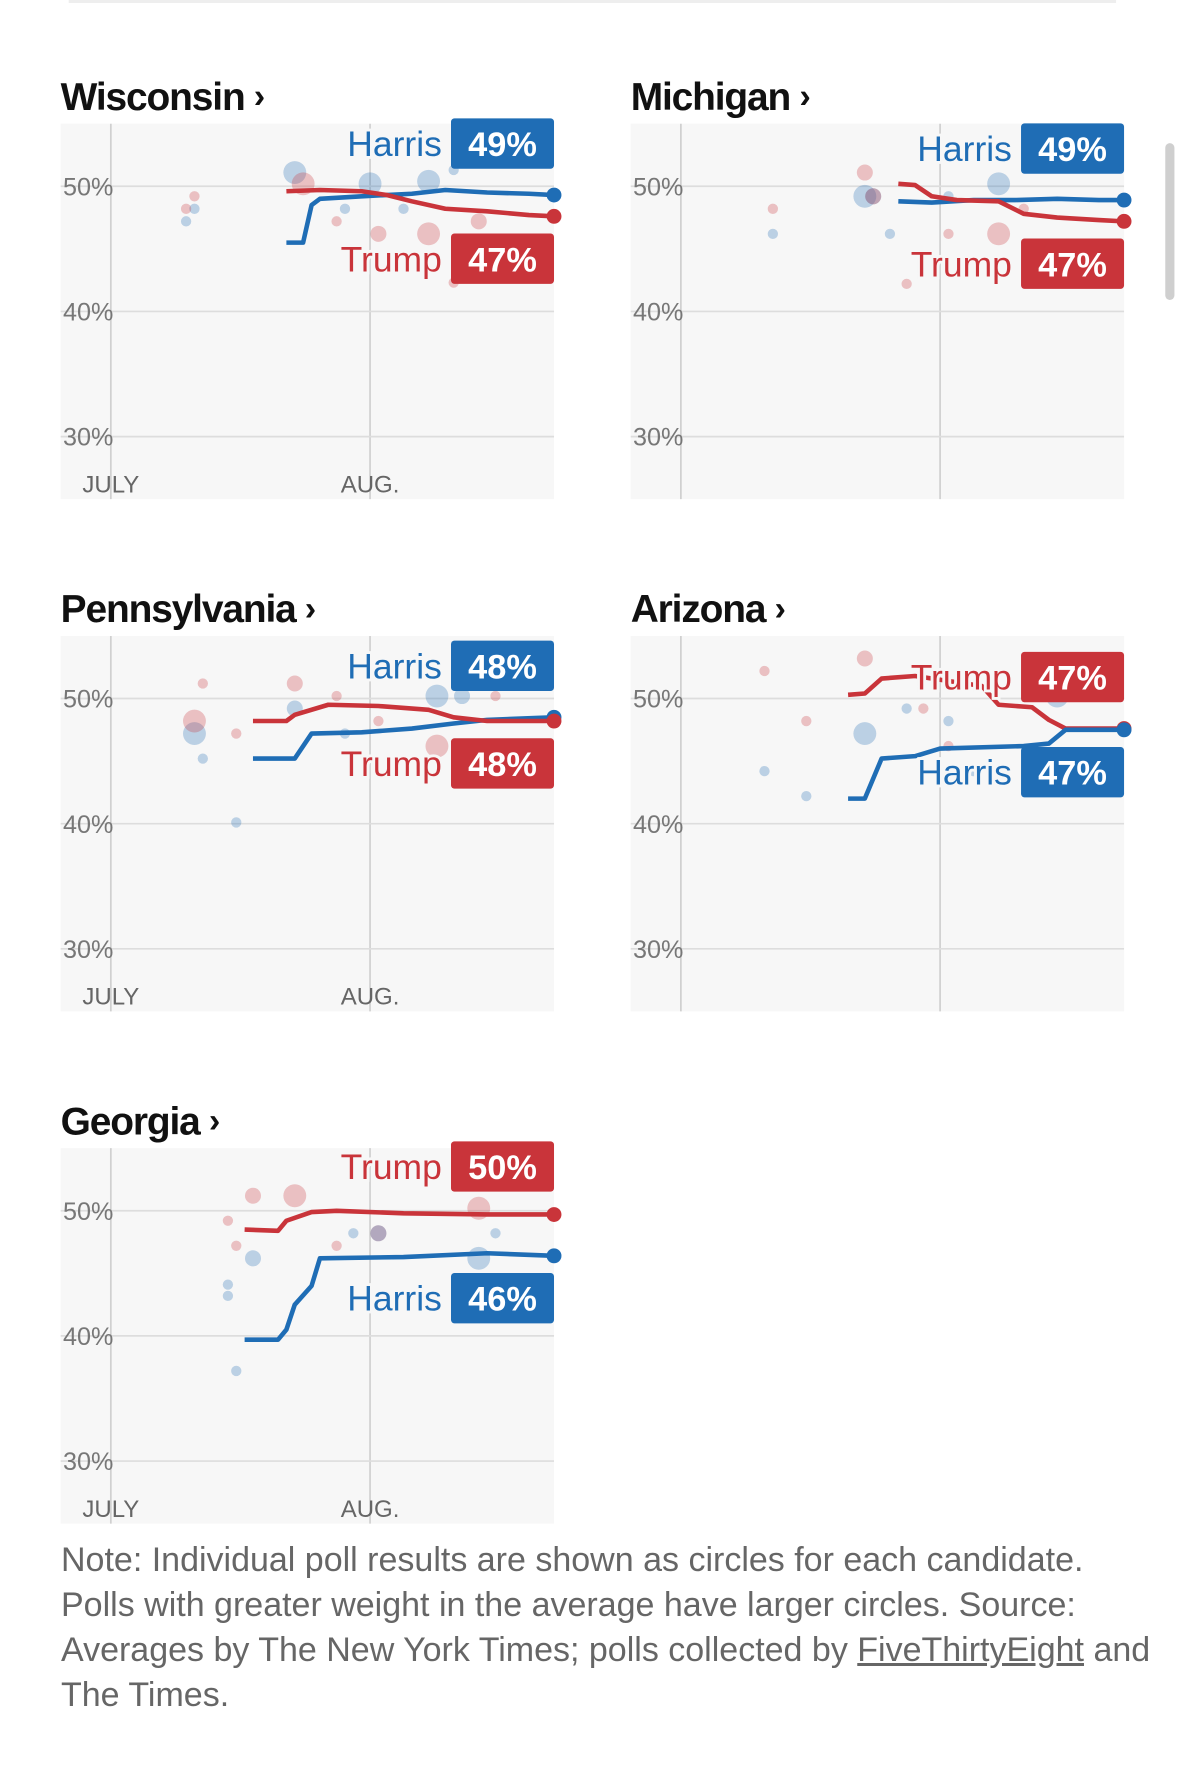 The height and width of the screenshot is (1787, 1179). What do you see at coordinates (110, 997) in the screenshot?
I see `x-tick-label: JULY` at bounding box center [110, 997].